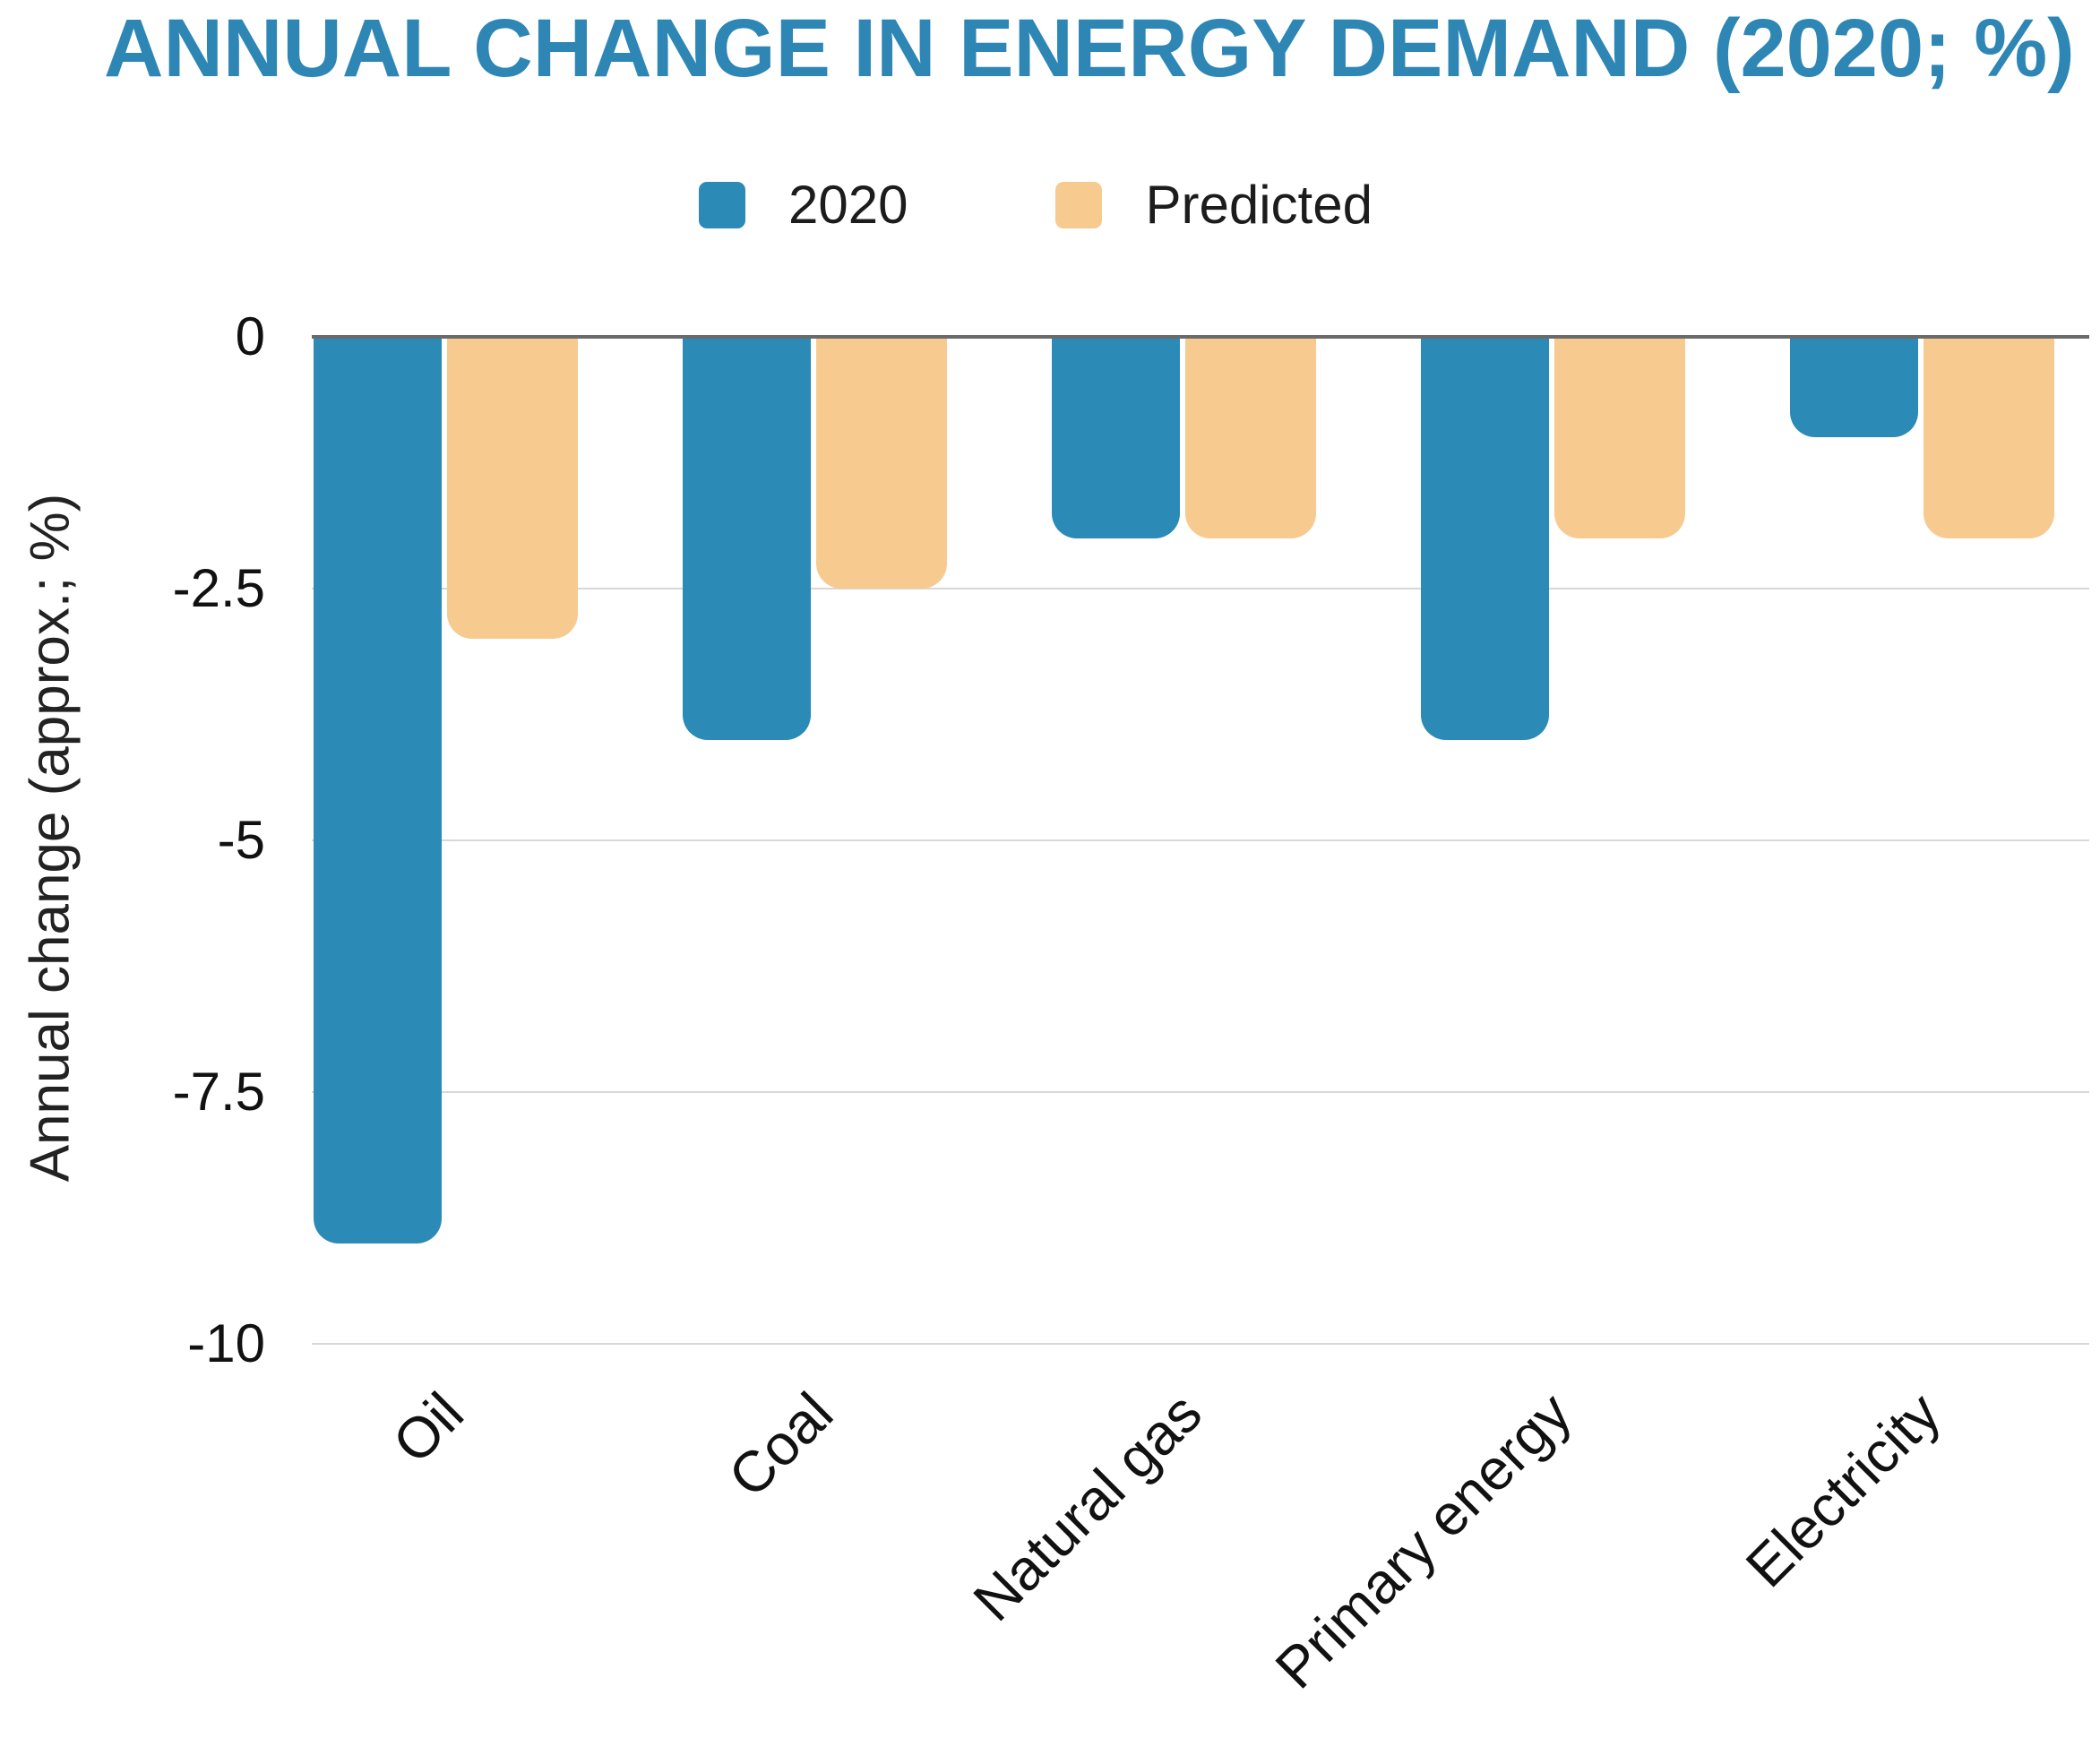 This screenshot has height=1764, width=2100. I want to click on zero-axis-line, so click(1200, 337).